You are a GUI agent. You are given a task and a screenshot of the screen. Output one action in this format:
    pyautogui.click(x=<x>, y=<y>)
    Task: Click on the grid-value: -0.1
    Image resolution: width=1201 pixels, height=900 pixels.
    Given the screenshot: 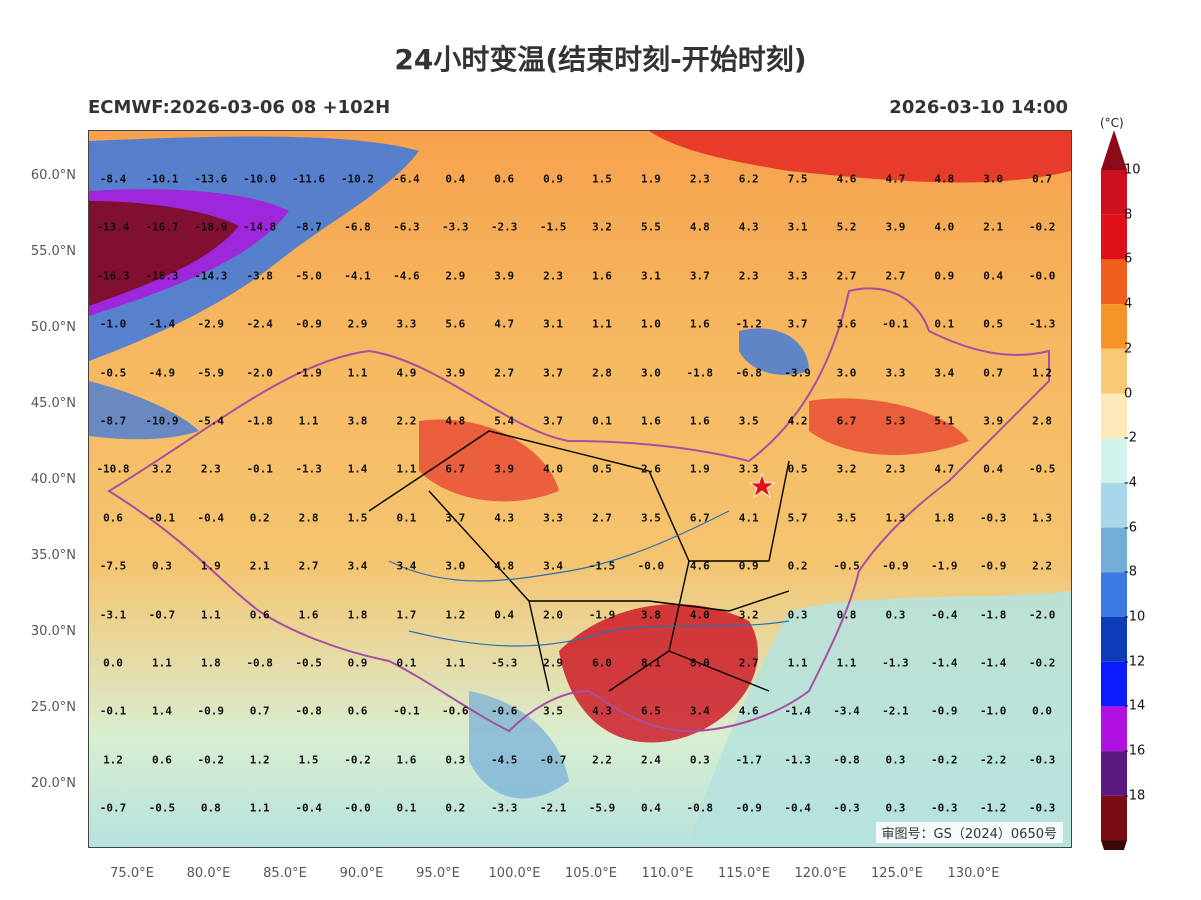 What is the action you would take?
    pyautogui.click(x=895, y=324)
    